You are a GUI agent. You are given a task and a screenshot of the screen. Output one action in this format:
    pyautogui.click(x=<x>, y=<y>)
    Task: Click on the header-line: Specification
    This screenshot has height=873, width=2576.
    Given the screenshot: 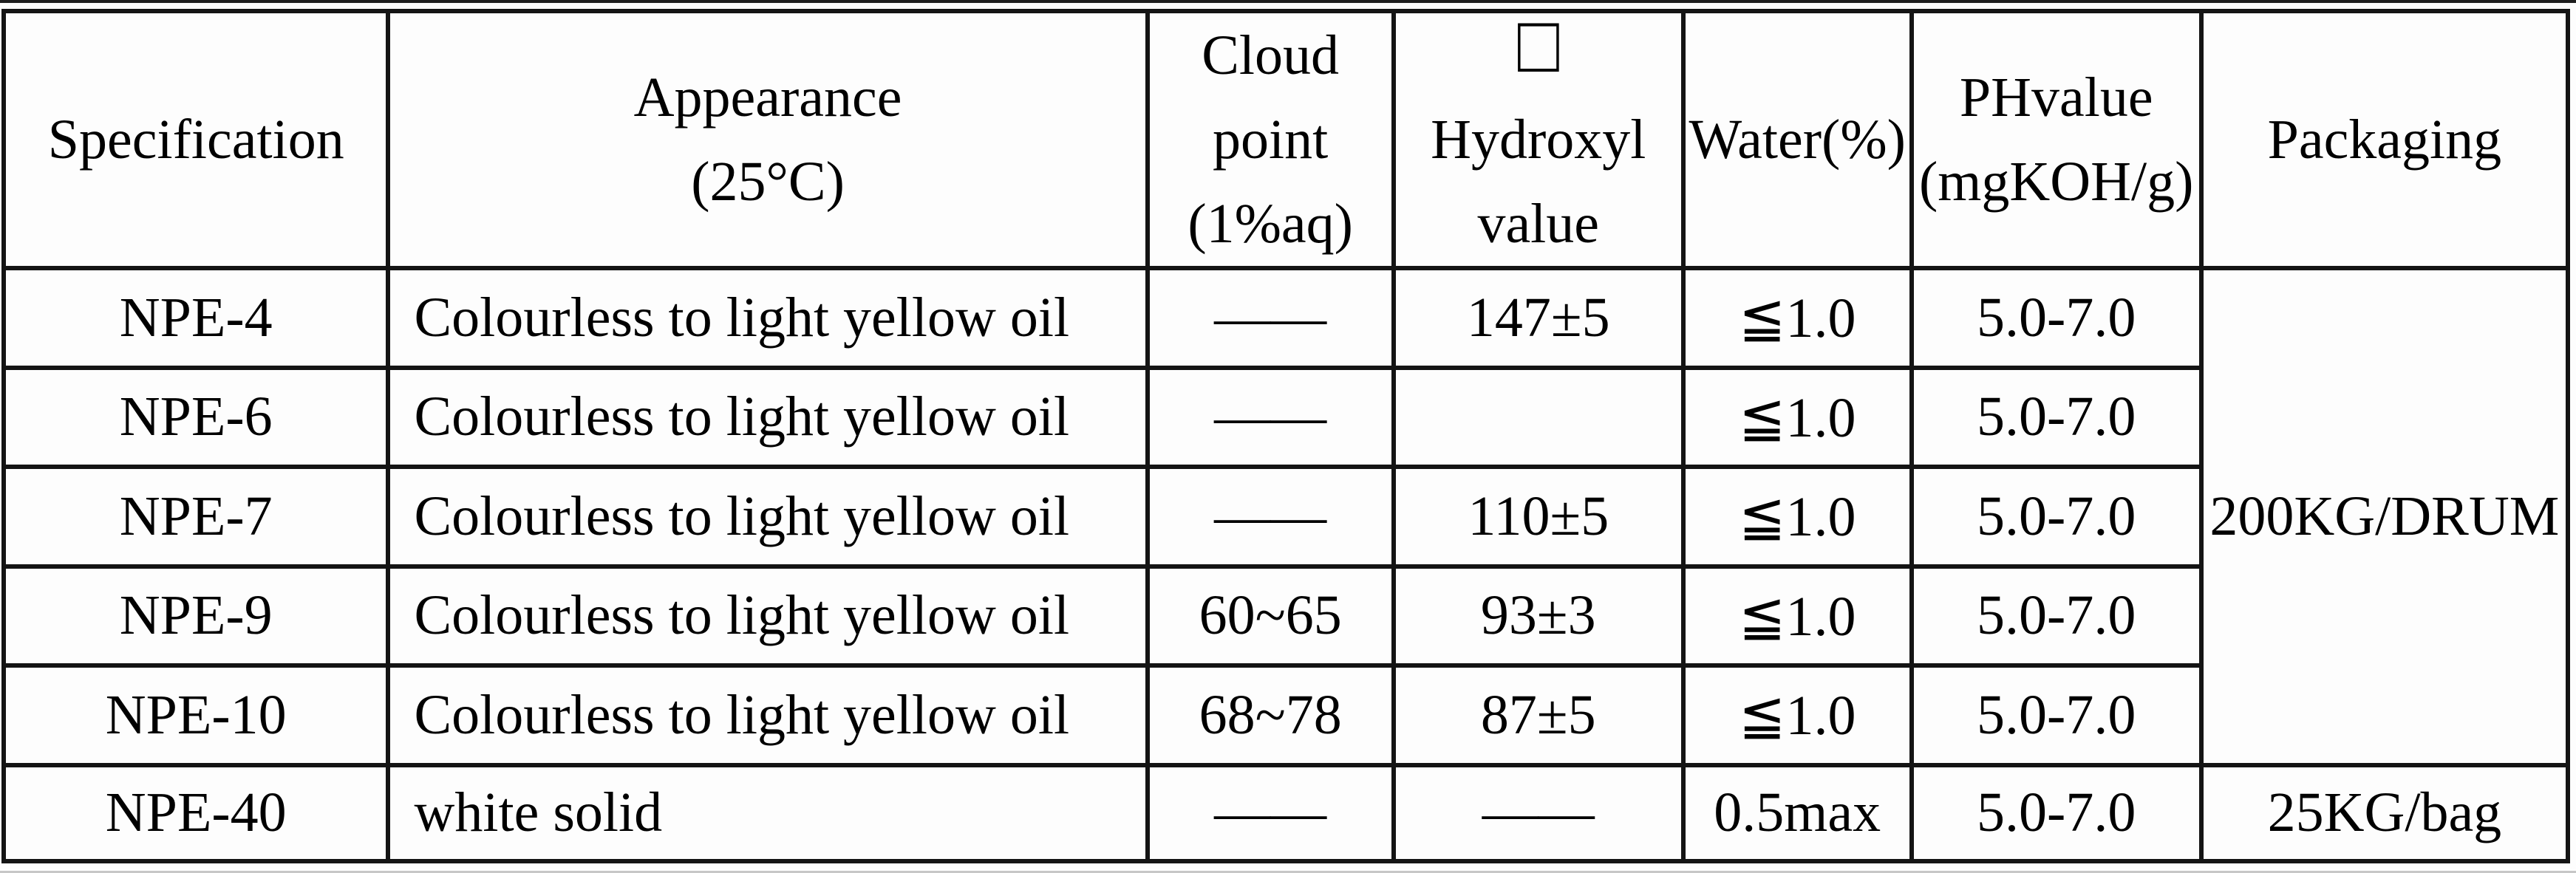 What is the action you would take?
    pyautogui.click(x=195, y=140)
    